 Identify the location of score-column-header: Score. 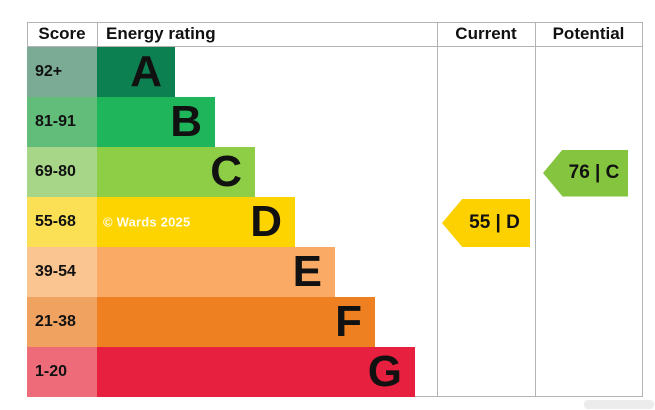
(62, 34).